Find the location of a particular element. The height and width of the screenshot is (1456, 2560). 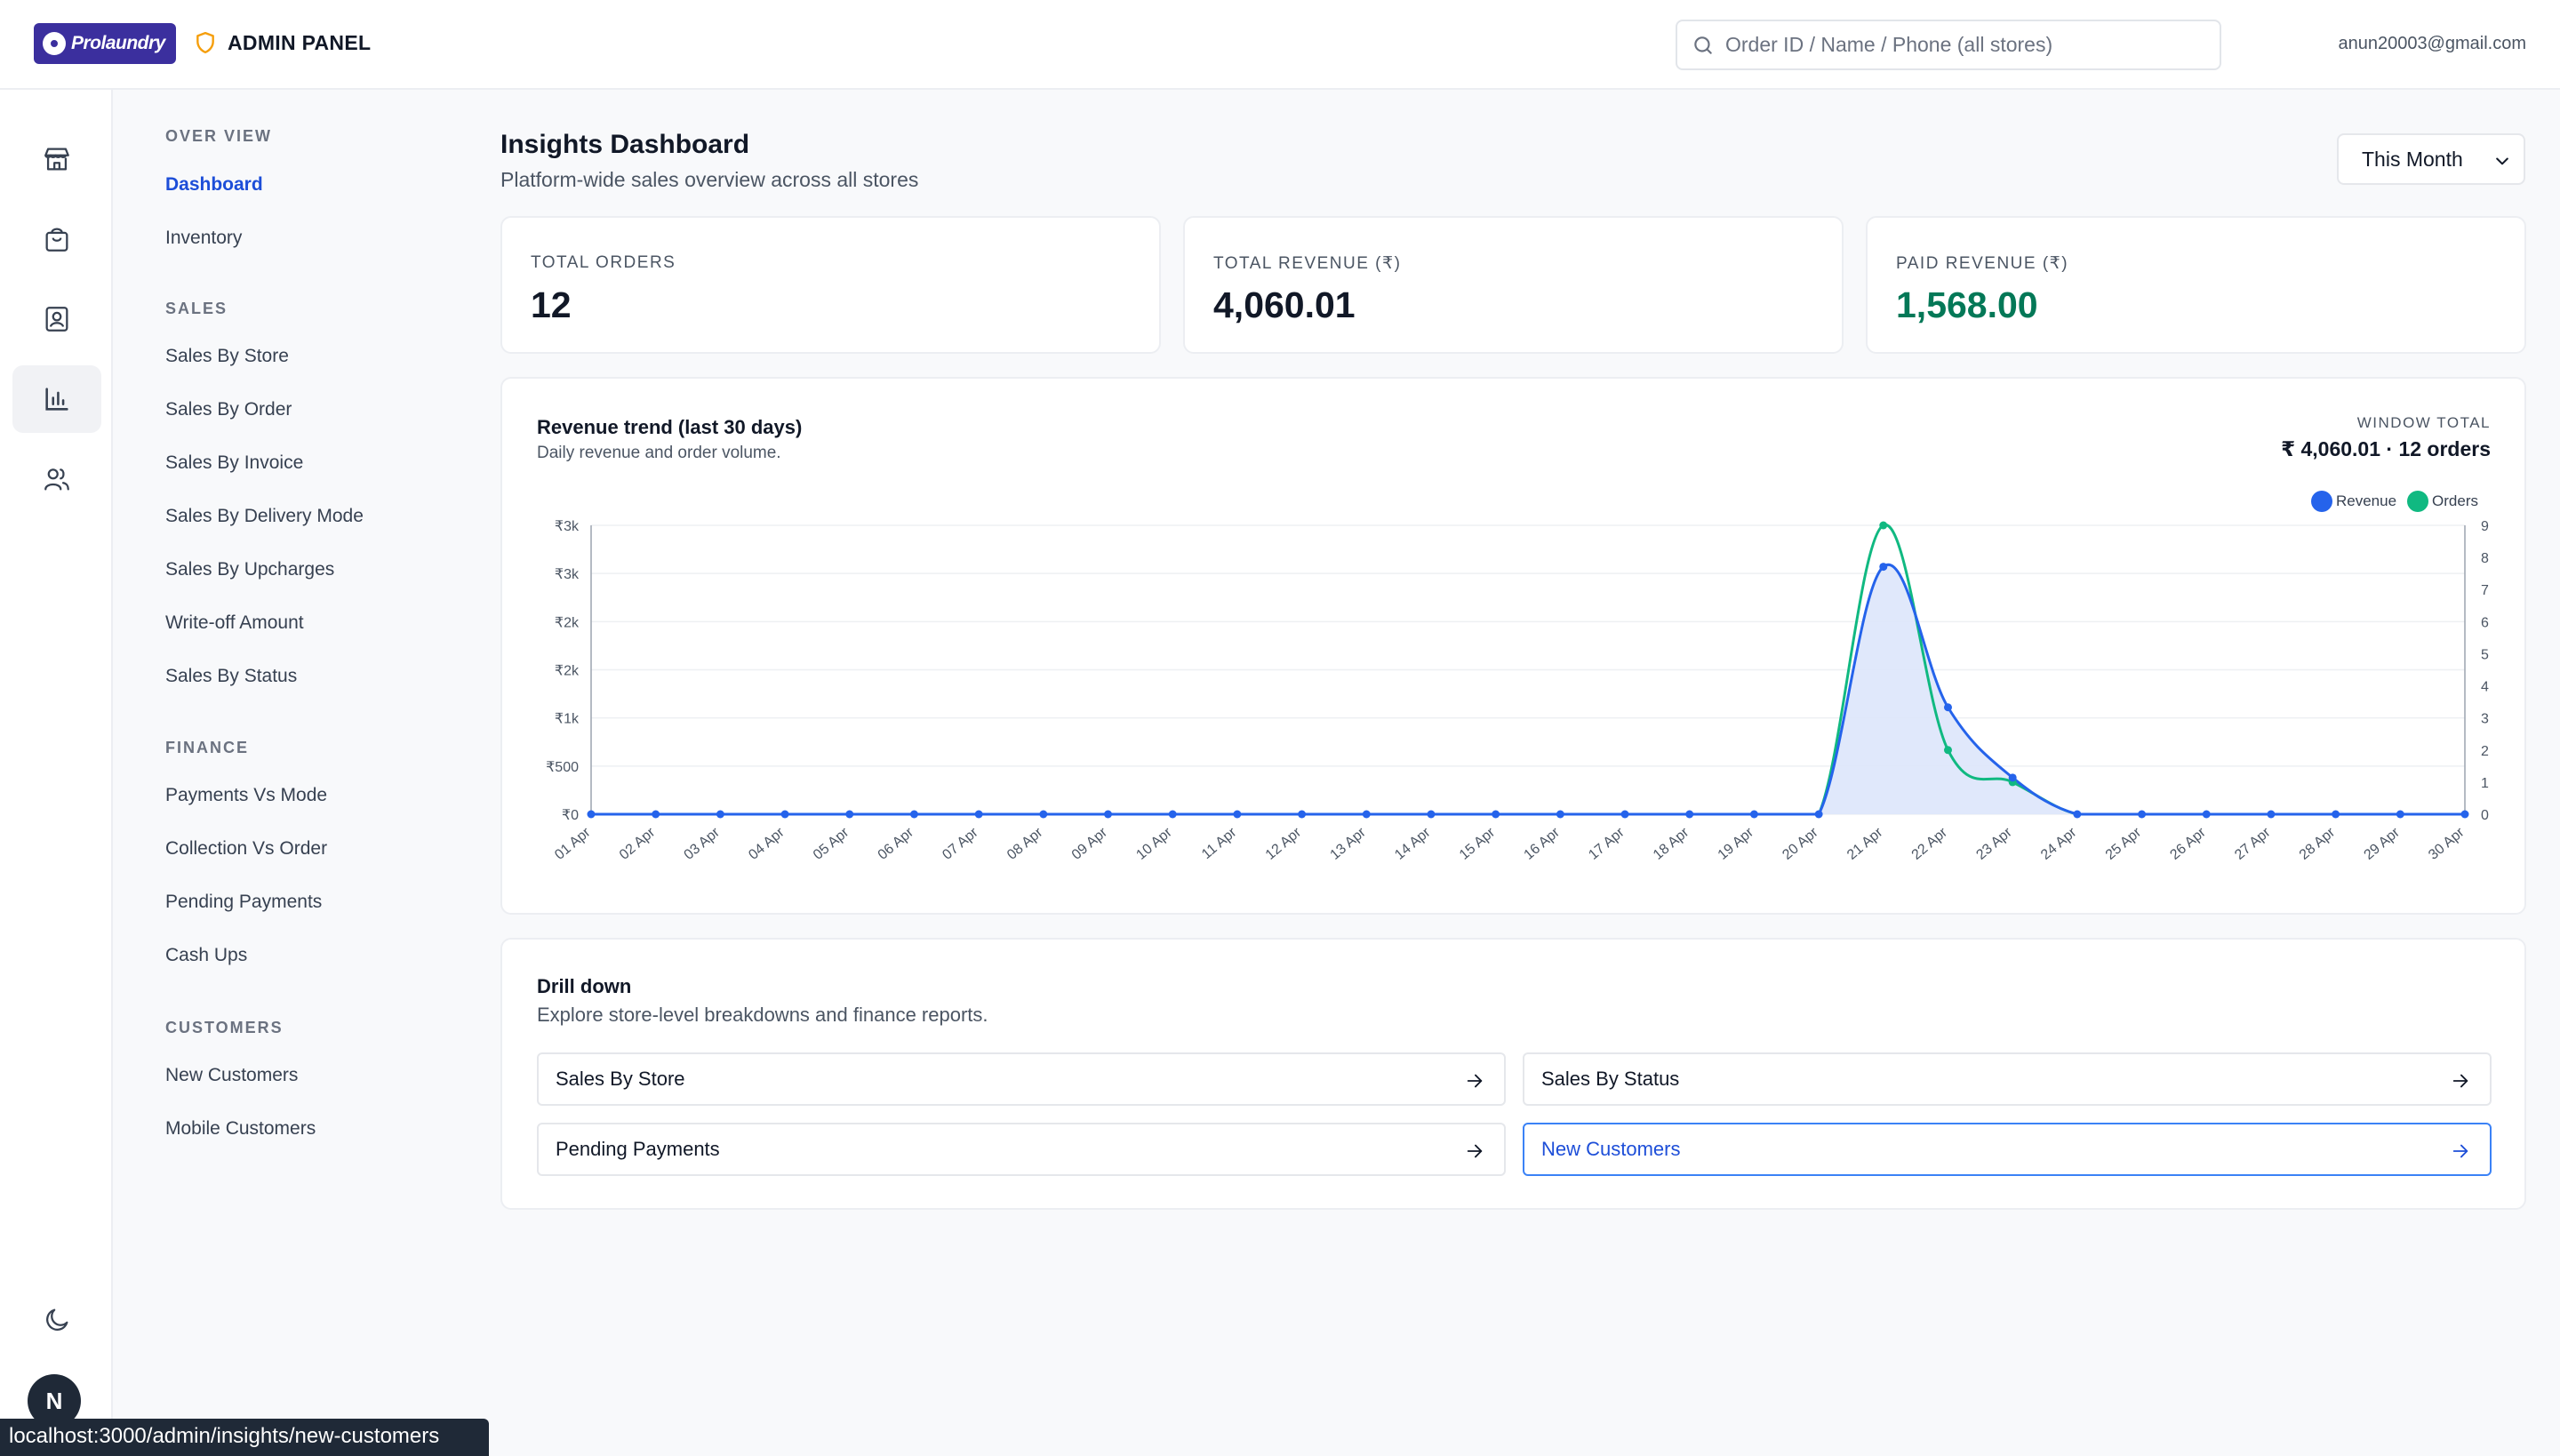

stat-card-paid-revenue: PAID REVENUE (₹) 1,568.00 is located at coordinates (2196, 285).